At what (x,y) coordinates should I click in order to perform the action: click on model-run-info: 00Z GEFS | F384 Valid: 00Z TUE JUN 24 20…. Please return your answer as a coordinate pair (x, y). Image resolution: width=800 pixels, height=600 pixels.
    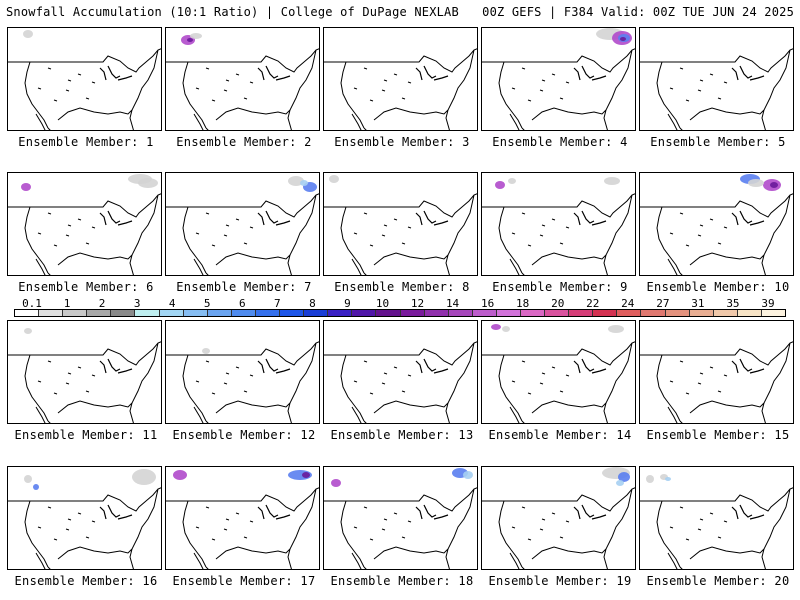
    Looking at the image, I should click on (638, 12).